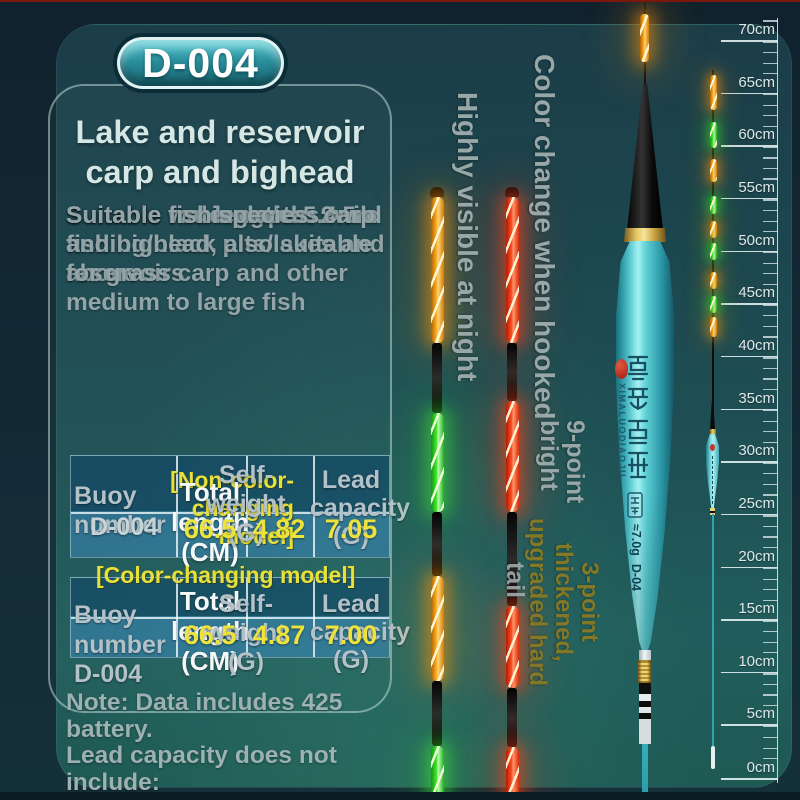  I want to click on table-header-lead-capacity: Lead capacity (G), so click(360, 632).